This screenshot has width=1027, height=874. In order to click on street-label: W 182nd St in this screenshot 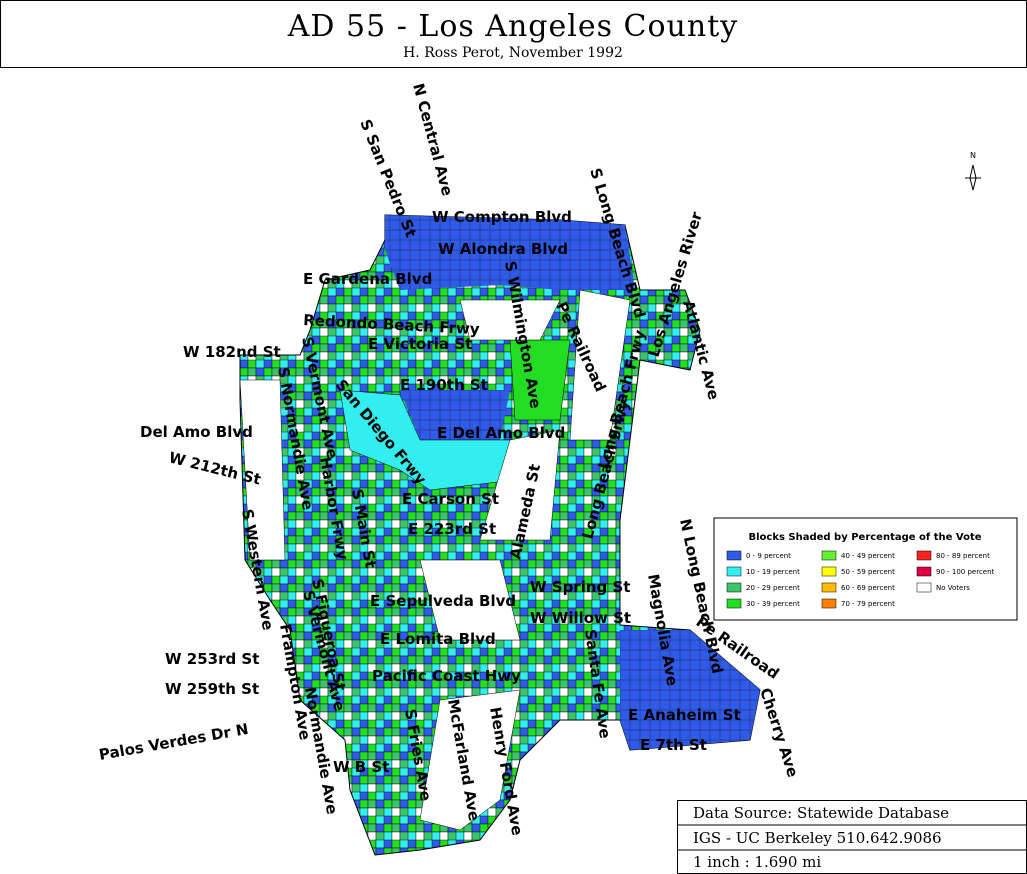, I will do `click(232, 352)`.